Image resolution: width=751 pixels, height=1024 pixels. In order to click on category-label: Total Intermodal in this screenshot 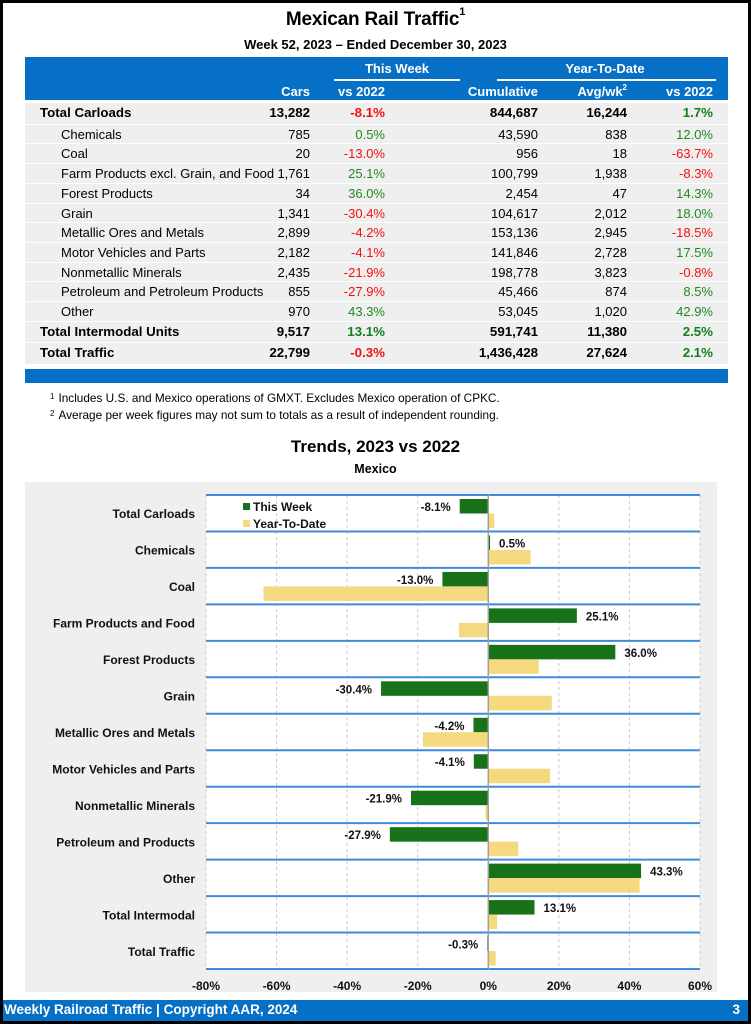, I will do `click(149, 915)`.